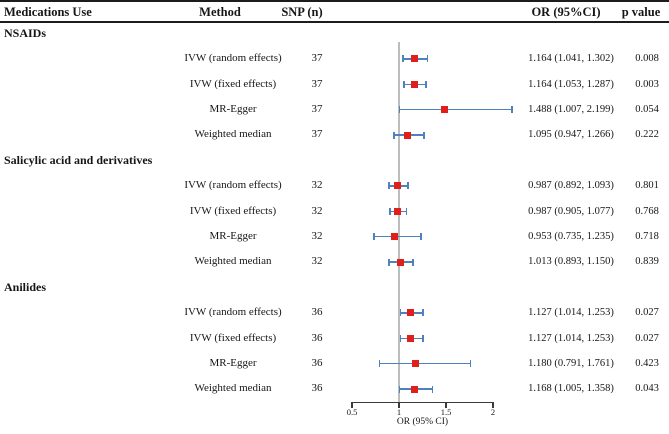 Image resolution: width=669 pixels, height=434 pixels. I want to click on p-value: 0.839, so click(647, 262).